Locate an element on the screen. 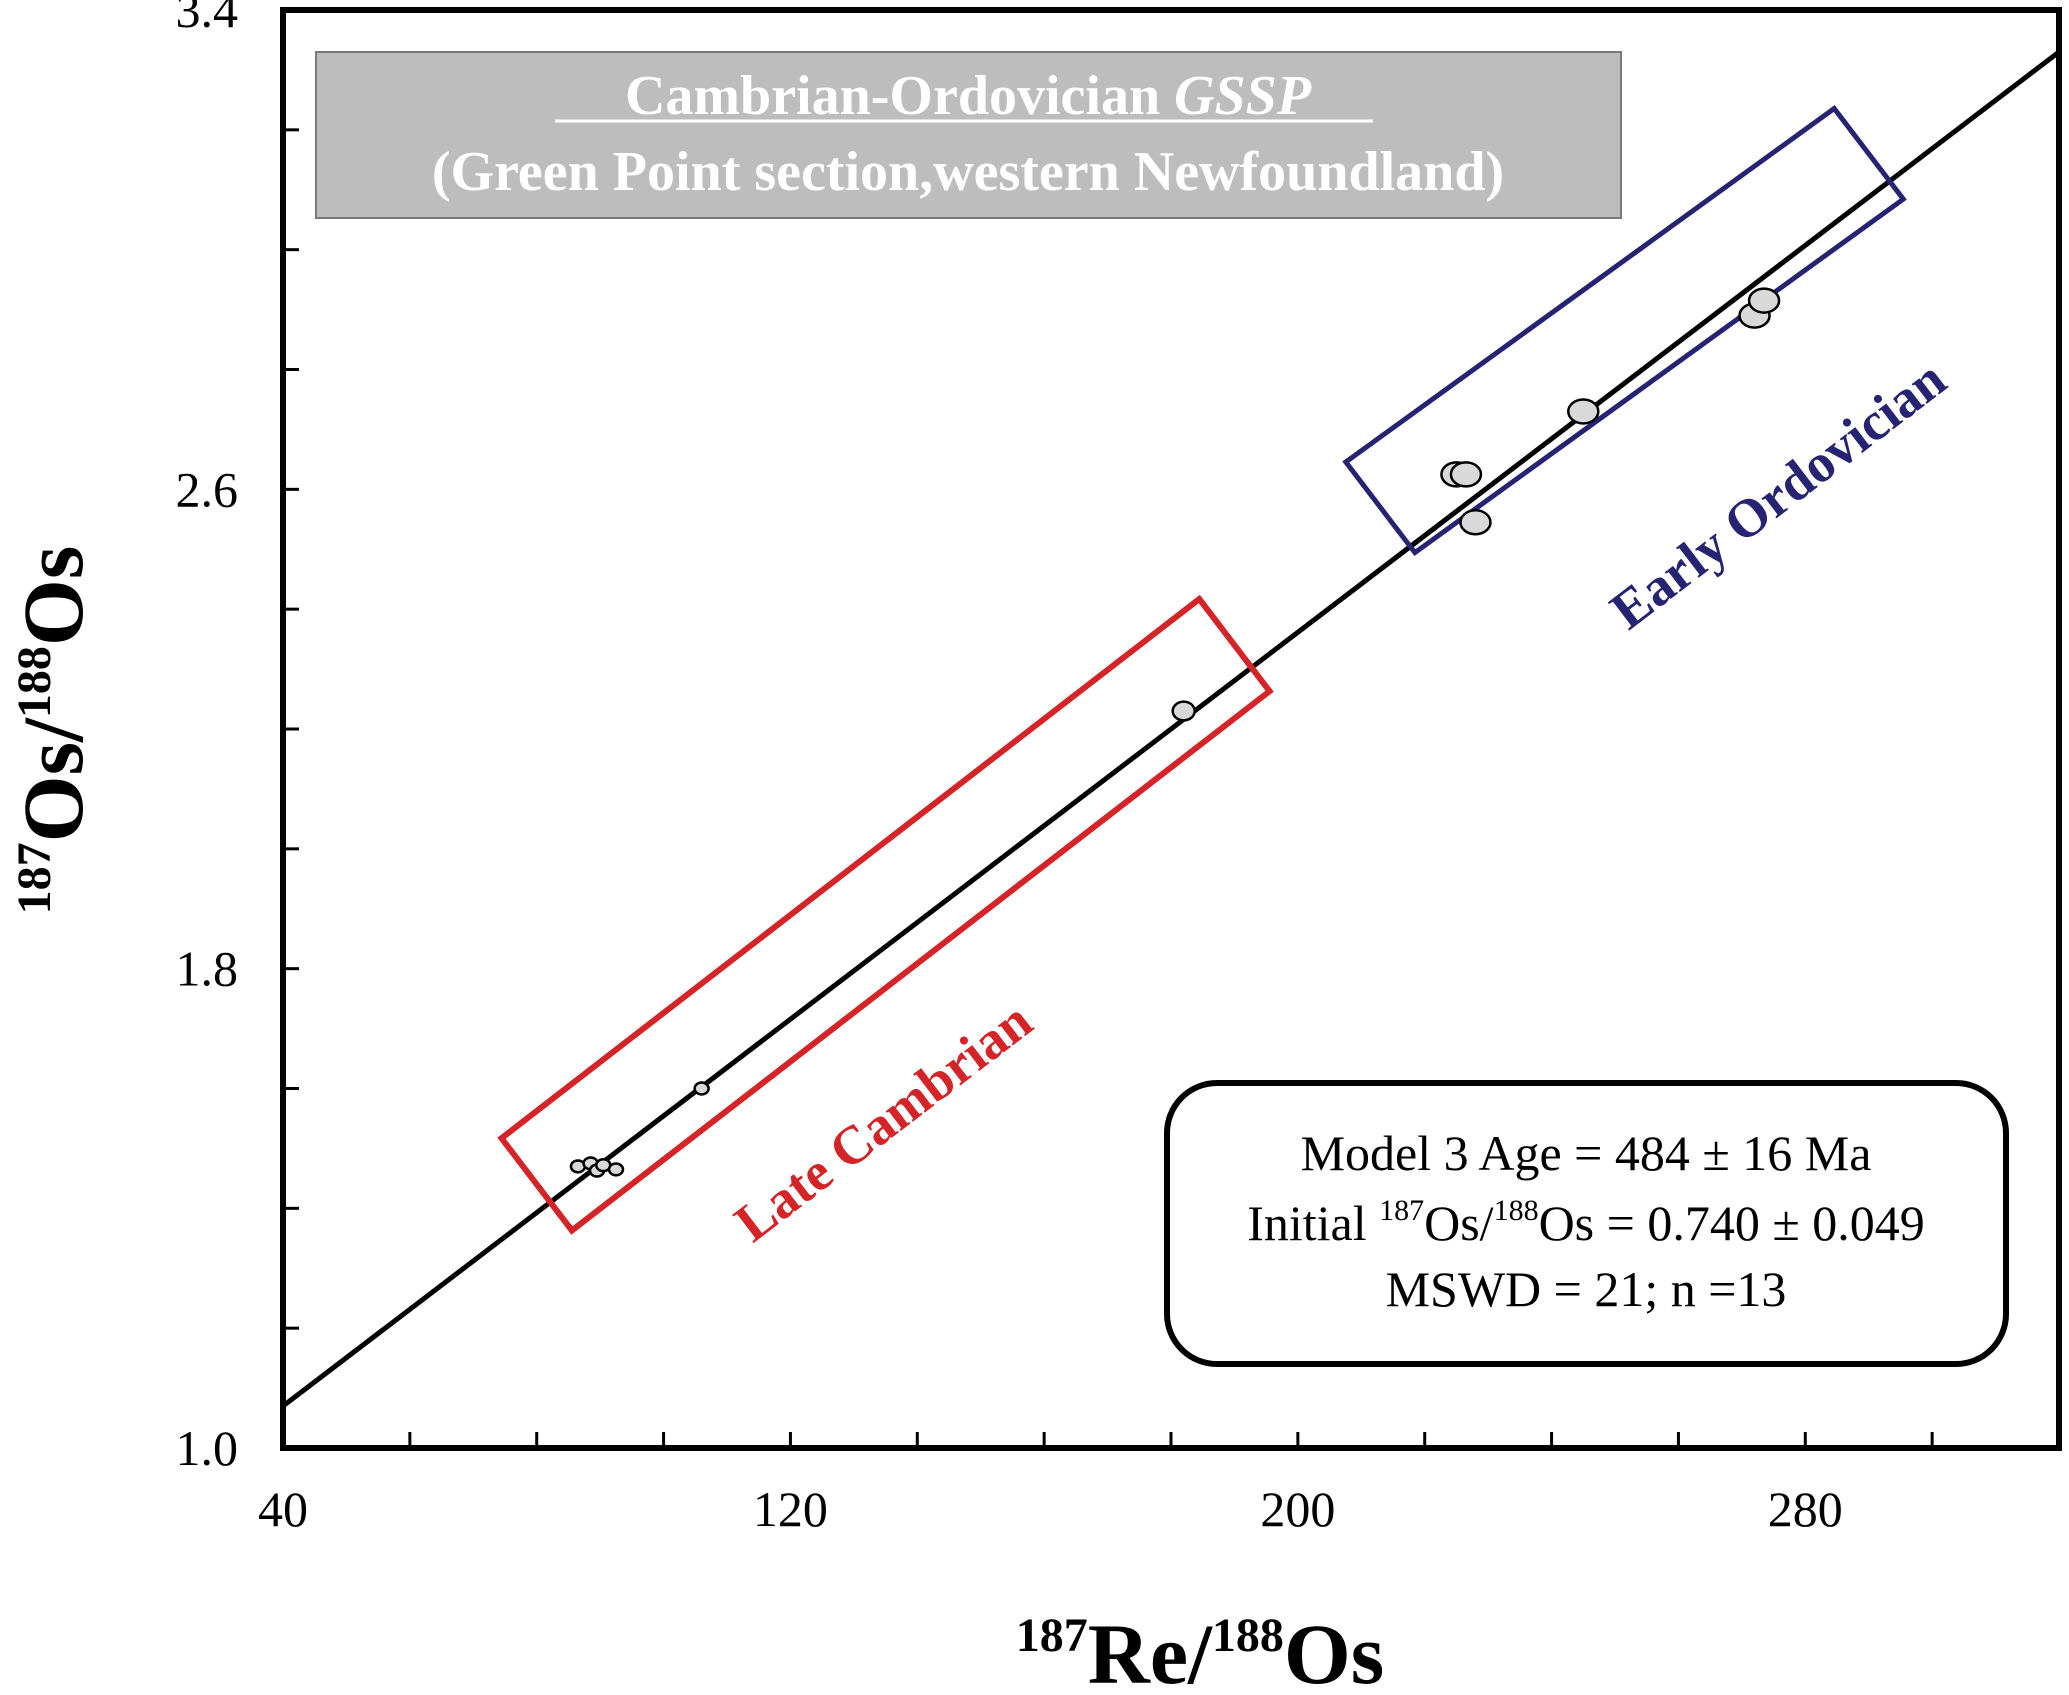 The image size is (2069, 1695). y-tick-label: 3.4 is located at coordinates (207, 19).